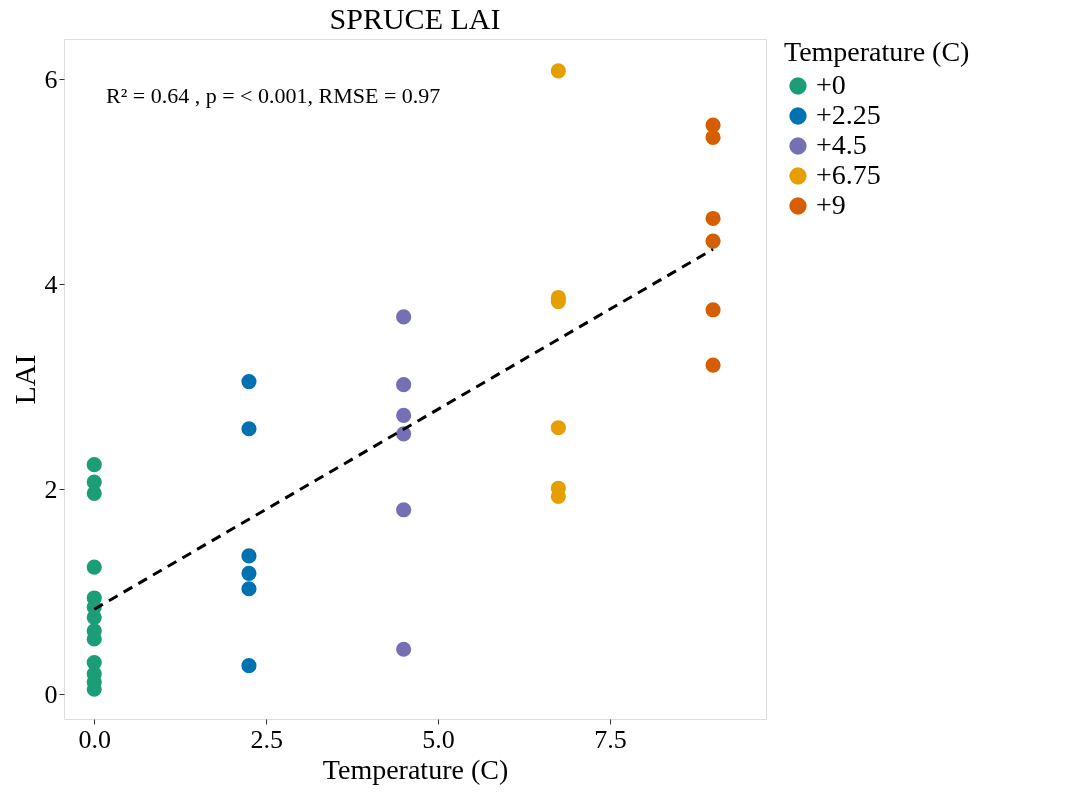 The width and height of the screenshot is (1068, 805). I want to click on x-tick-label: 2.5, so click(266, 739).